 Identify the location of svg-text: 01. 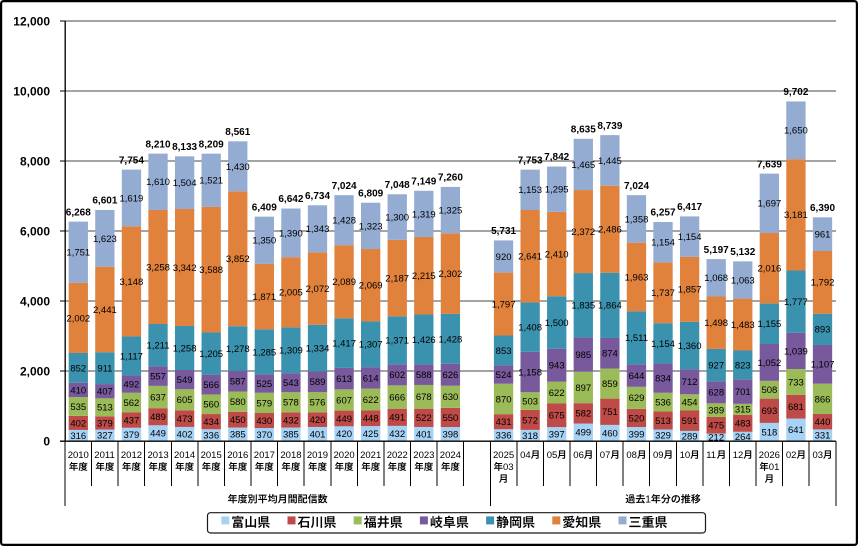
(774, 467).